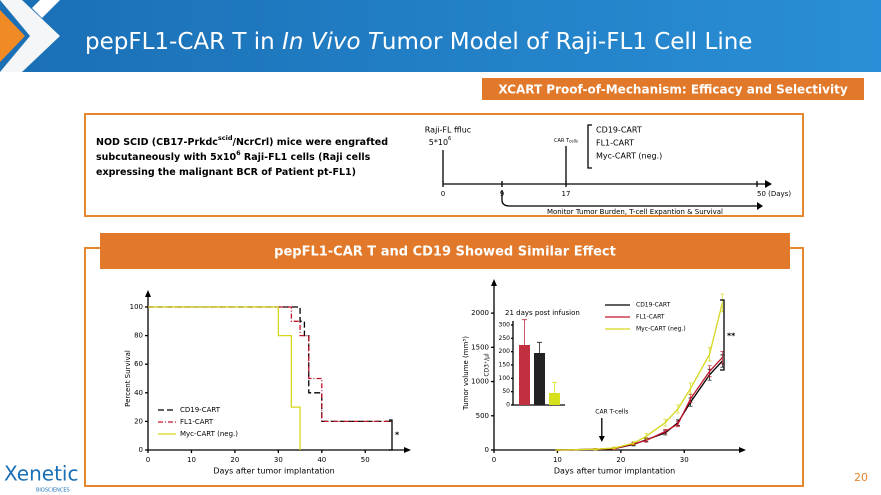 The width and height of the screenshot is (881, 495). What do you see at coordinates (448, 130) in the screenshot?
I see `injection-label: Raji-FL ffluc` at bounding box center [448, 130].